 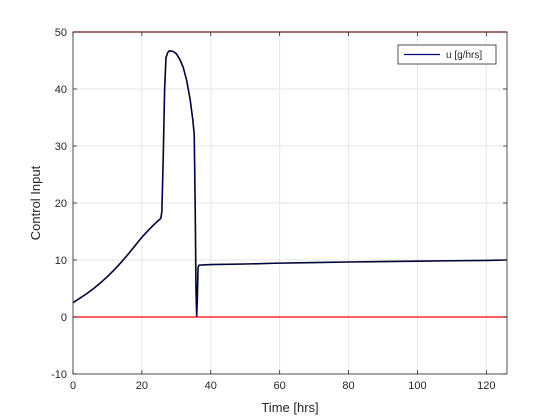 I want to click on x-tick-label: 100, so click(x=417, y=386).